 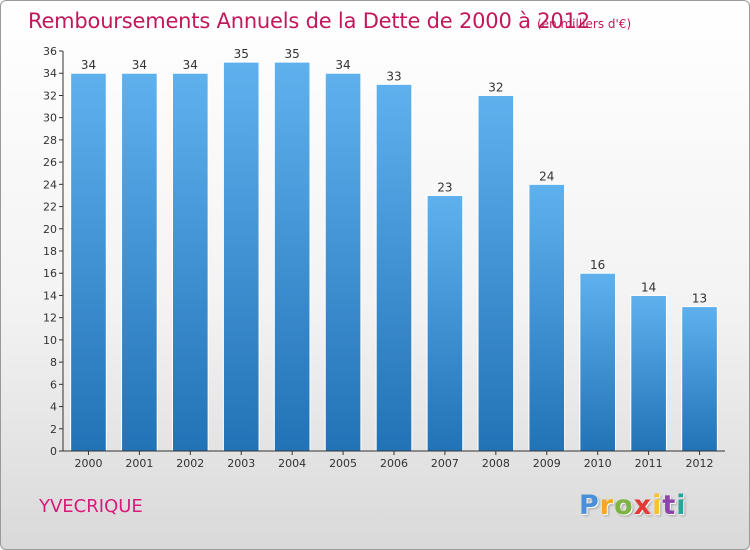 I want to click on y-tick-label: 36, so click(x=50, y=51).